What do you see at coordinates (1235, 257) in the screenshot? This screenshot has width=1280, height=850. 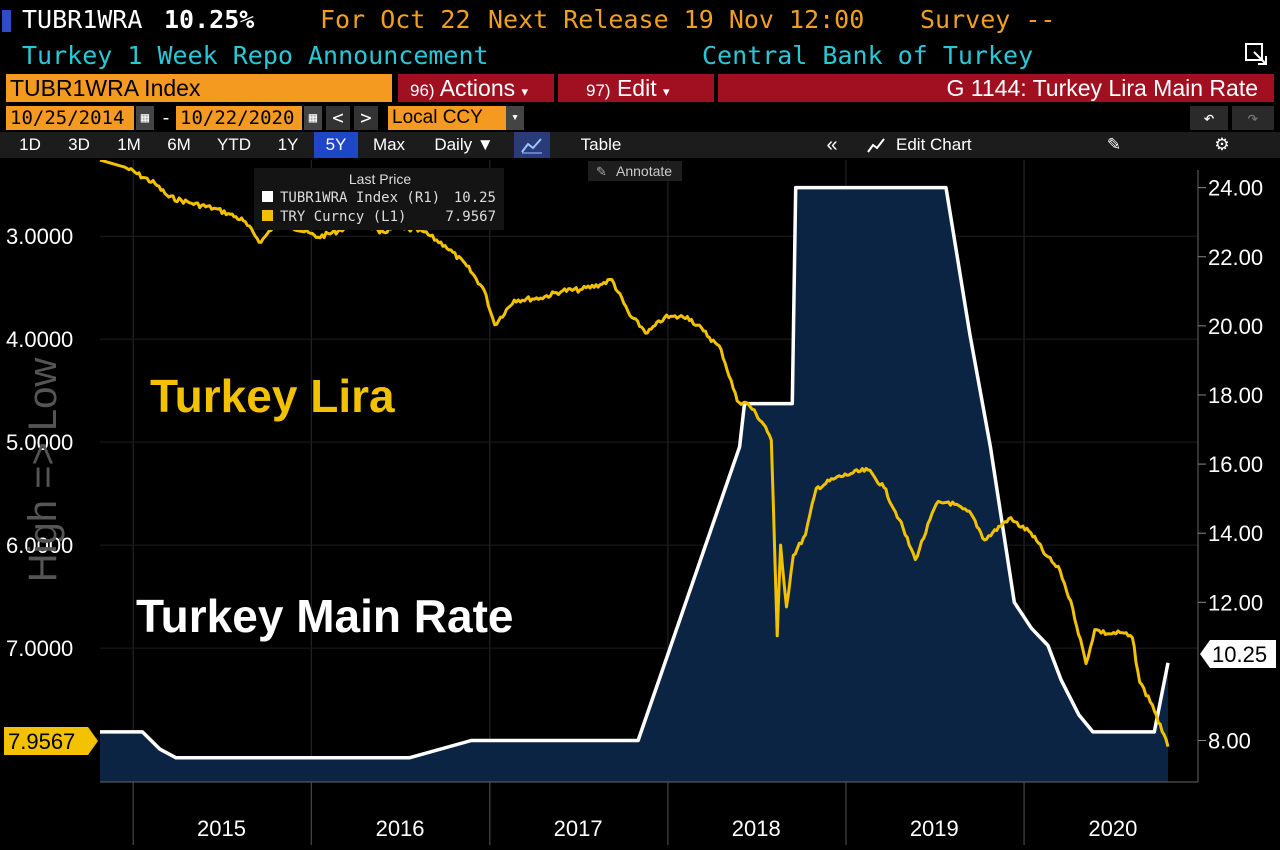 I see `right-tick-label: 22.00` at bounding box center [1235, 257].